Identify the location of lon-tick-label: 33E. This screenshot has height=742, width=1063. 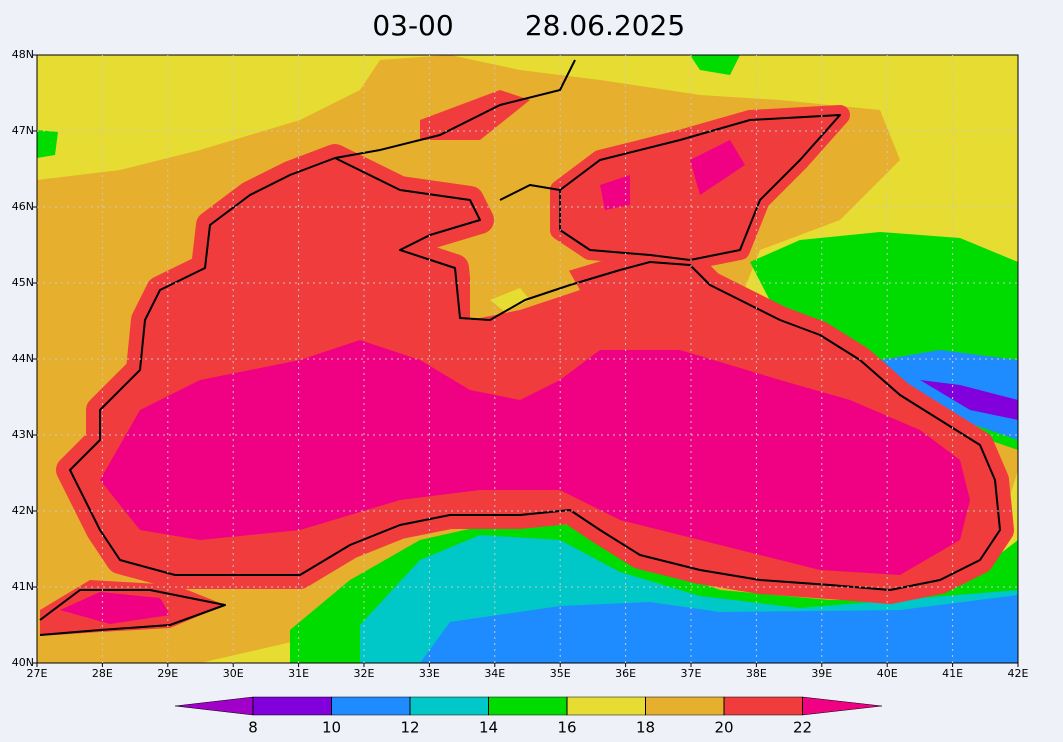
(429, 673).